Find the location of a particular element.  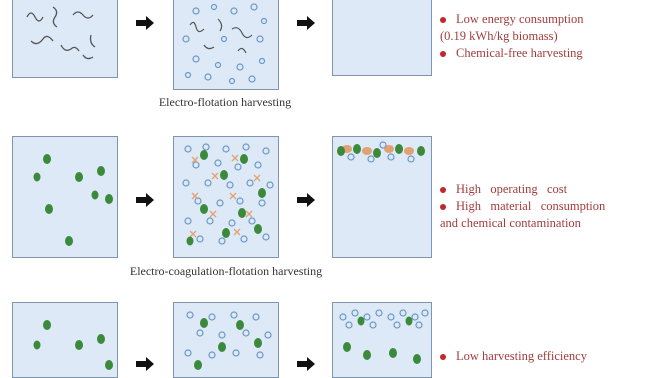

row3-result-box is located at coordinates (382, 340).